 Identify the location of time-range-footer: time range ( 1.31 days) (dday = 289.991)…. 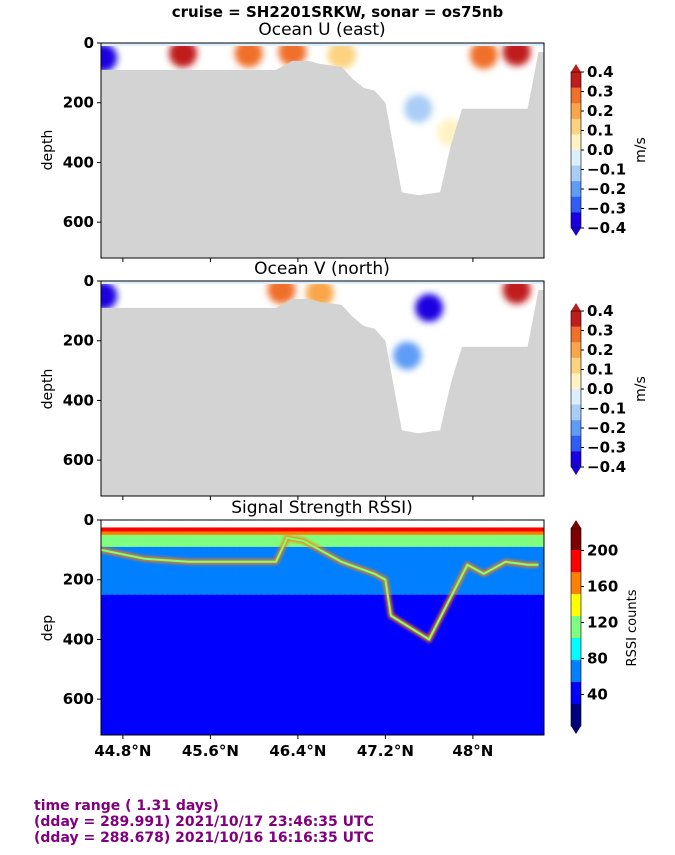
(204, 822).